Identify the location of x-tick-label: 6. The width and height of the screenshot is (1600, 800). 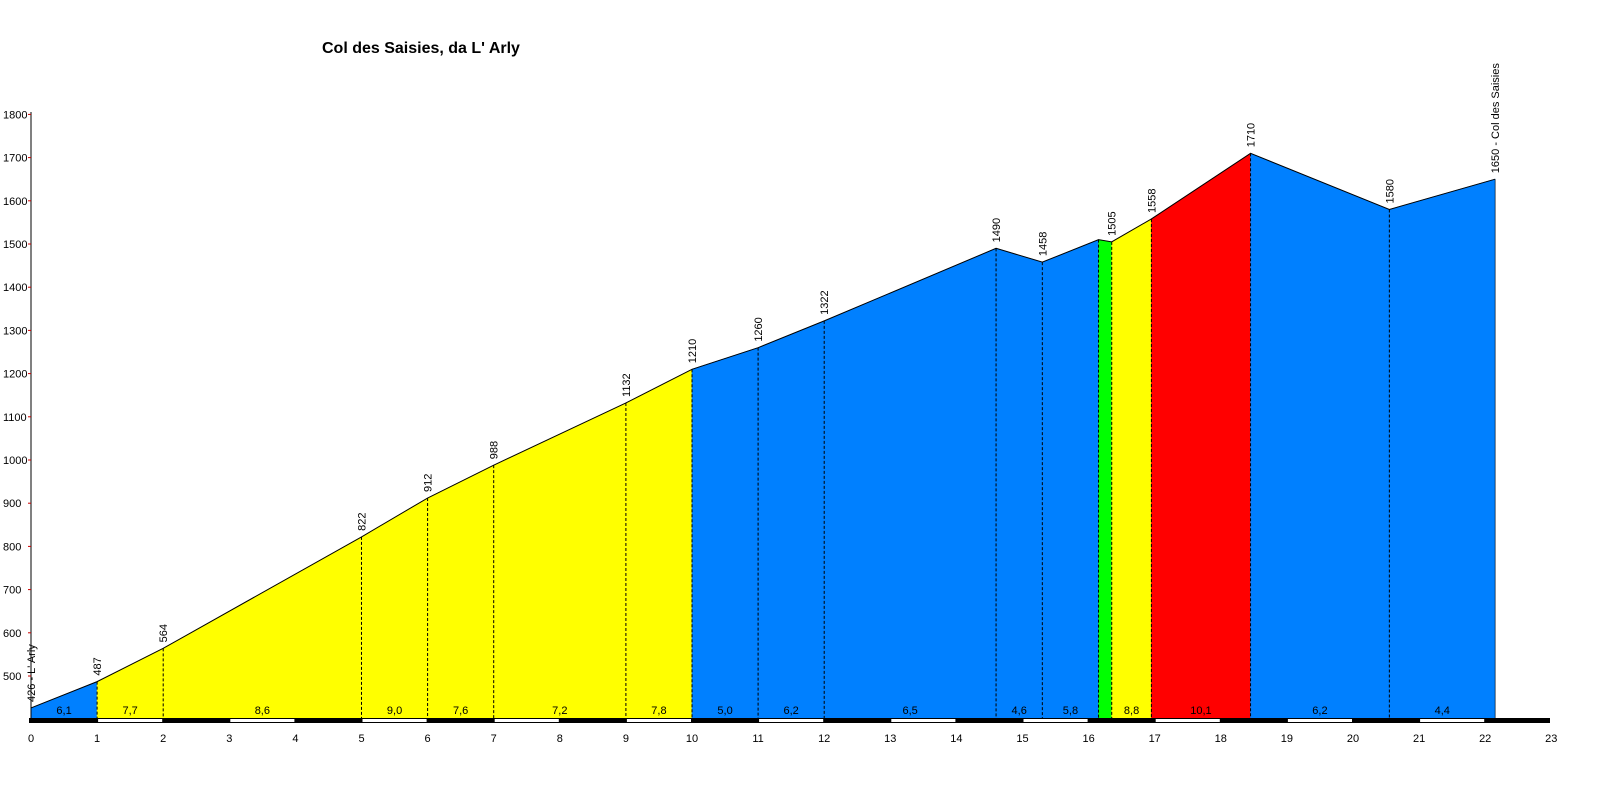
(428, 739).